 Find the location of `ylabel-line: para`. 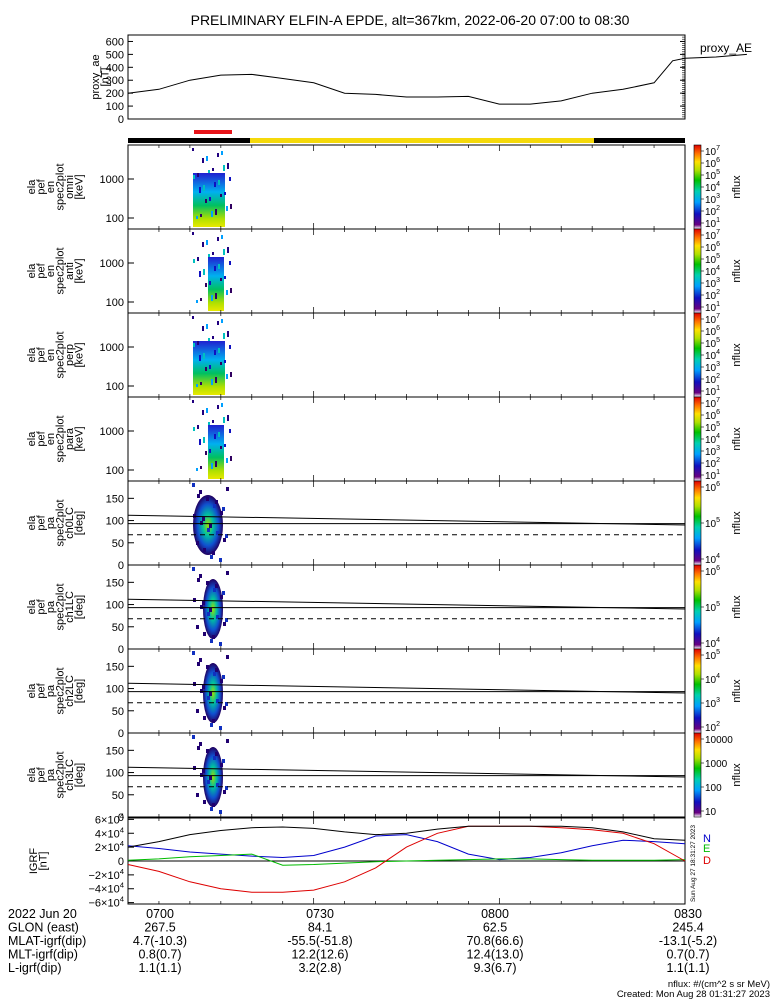

ylabel-line: para is located at coordinates (70, 438).